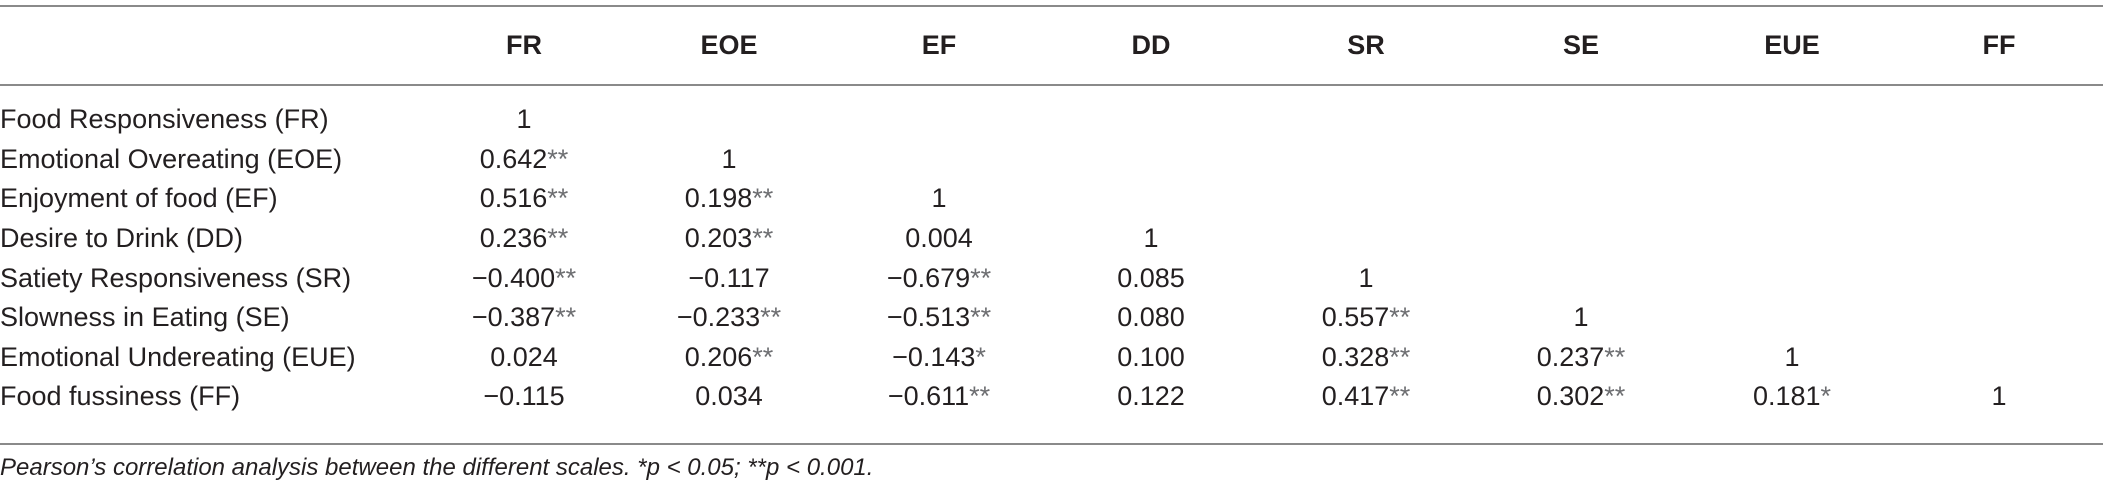  I want to click on table-cell: 0.034, so click(729, 397).